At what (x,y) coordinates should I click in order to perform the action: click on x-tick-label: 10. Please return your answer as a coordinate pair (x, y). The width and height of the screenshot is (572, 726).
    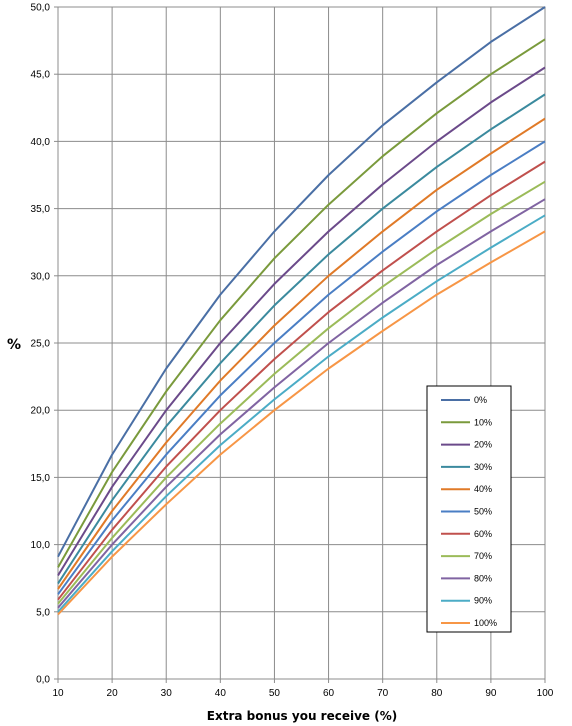
    Looking at the image, I should click on (58, 693).